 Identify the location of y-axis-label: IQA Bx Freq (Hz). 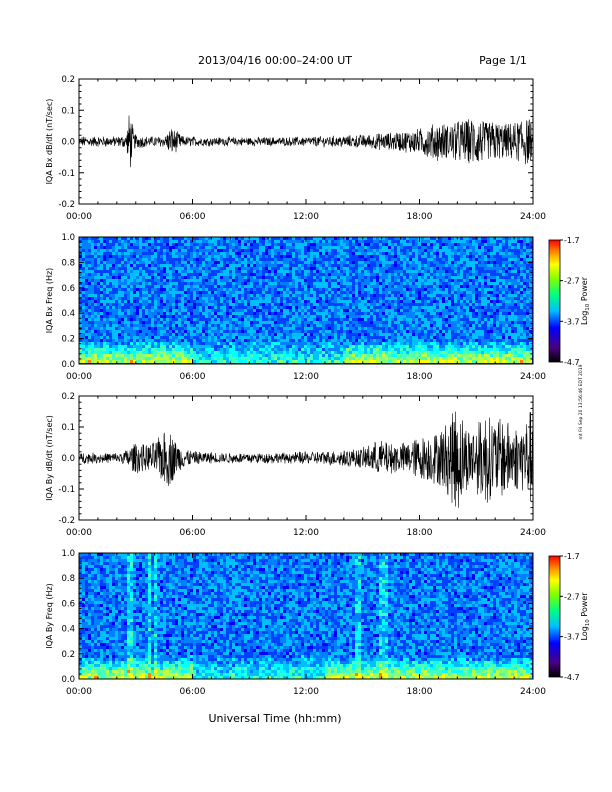
(49, 301).